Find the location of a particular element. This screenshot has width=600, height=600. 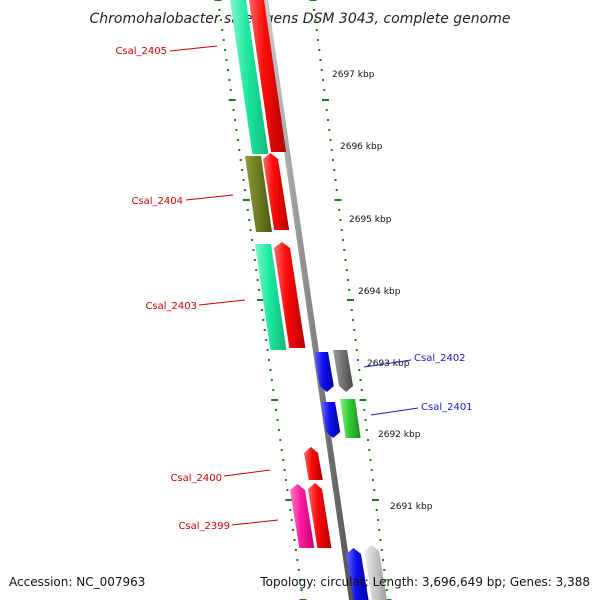

gene-bottom-gray-feature is located at coordinates (375, 572).